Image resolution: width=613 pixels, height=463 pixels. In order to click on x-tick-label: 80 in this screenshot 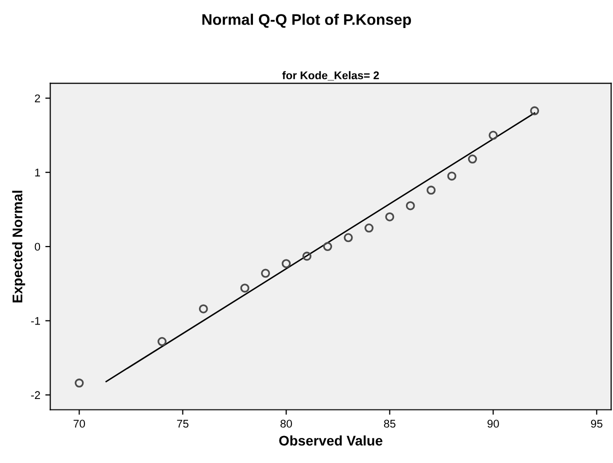, I will do `click(286, 424)`.